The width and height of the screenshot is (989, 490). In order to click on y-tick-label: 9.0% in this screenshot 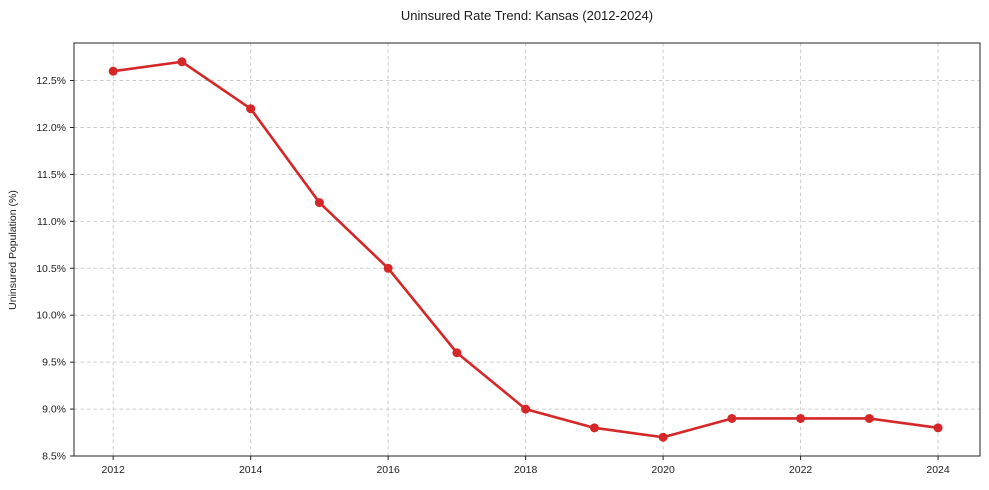, I will do `click(54, 410)`.